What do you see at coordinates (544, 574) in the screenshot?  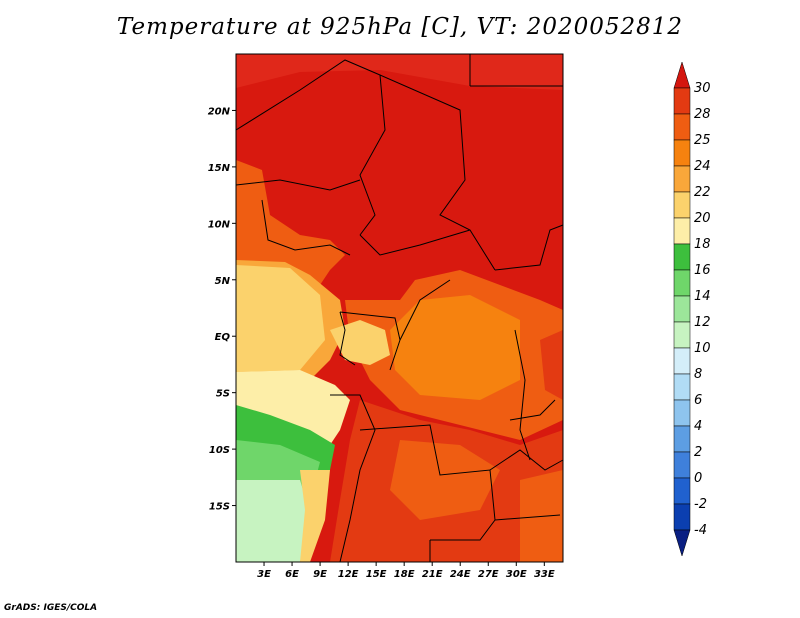 I see `x-tick-label: 33E` at bounding box center [544, 574].